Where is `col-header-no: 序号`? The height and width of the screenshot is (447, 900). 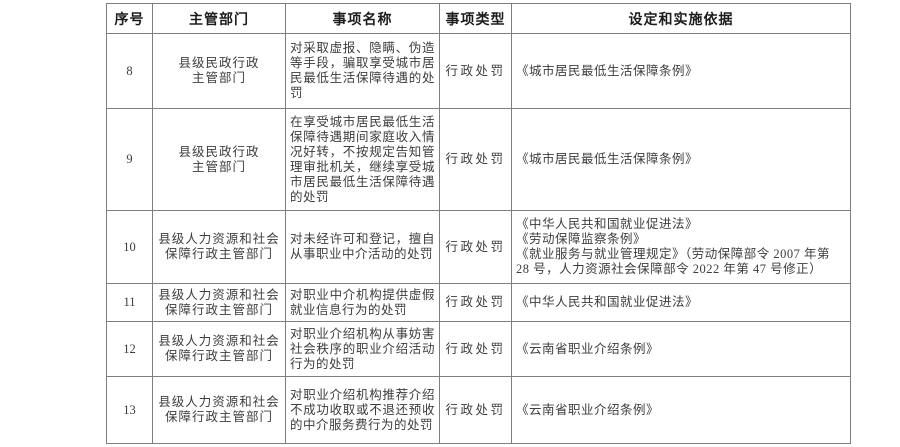 col-header-no: 序号 is located at coordinates (129, 18).